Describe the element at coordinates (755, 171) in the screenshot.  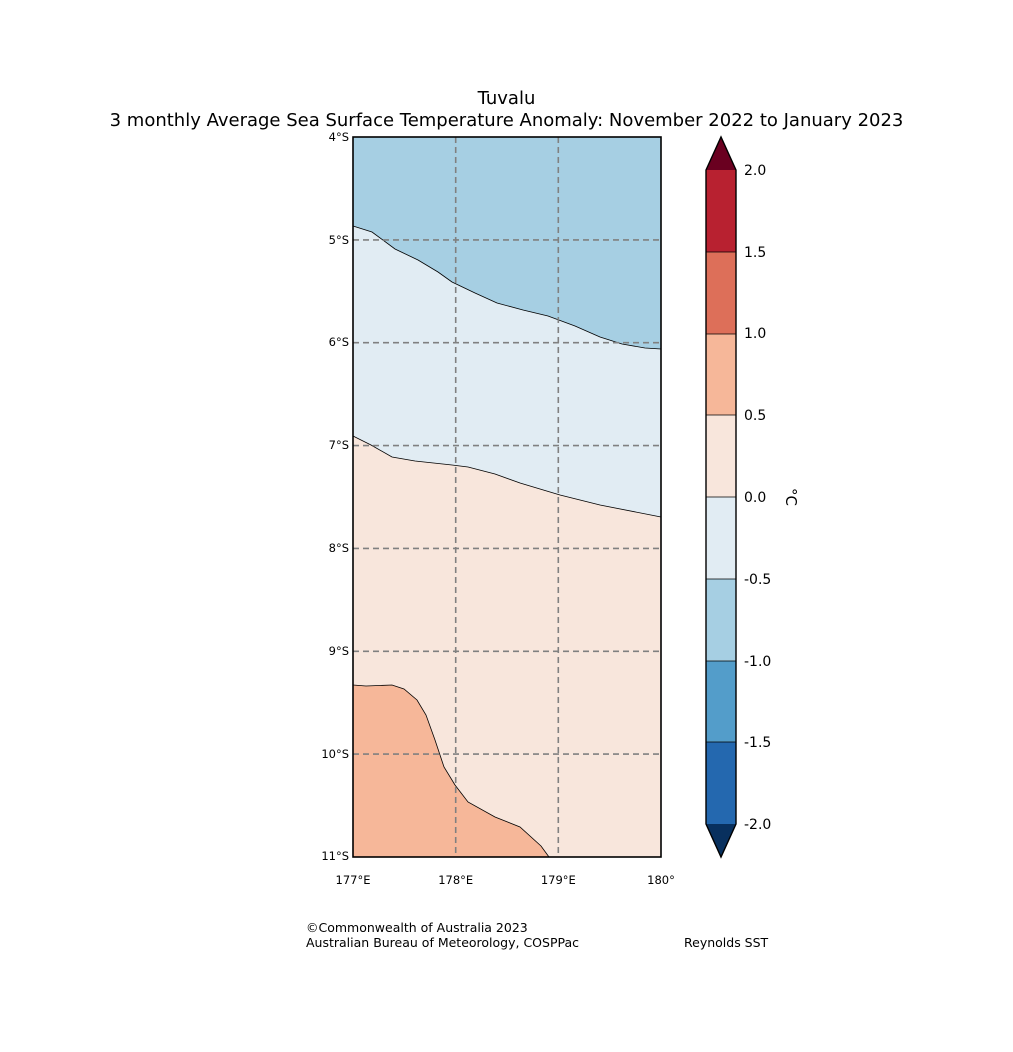
I see `colorbar-tick-label: 2.0` at that location.